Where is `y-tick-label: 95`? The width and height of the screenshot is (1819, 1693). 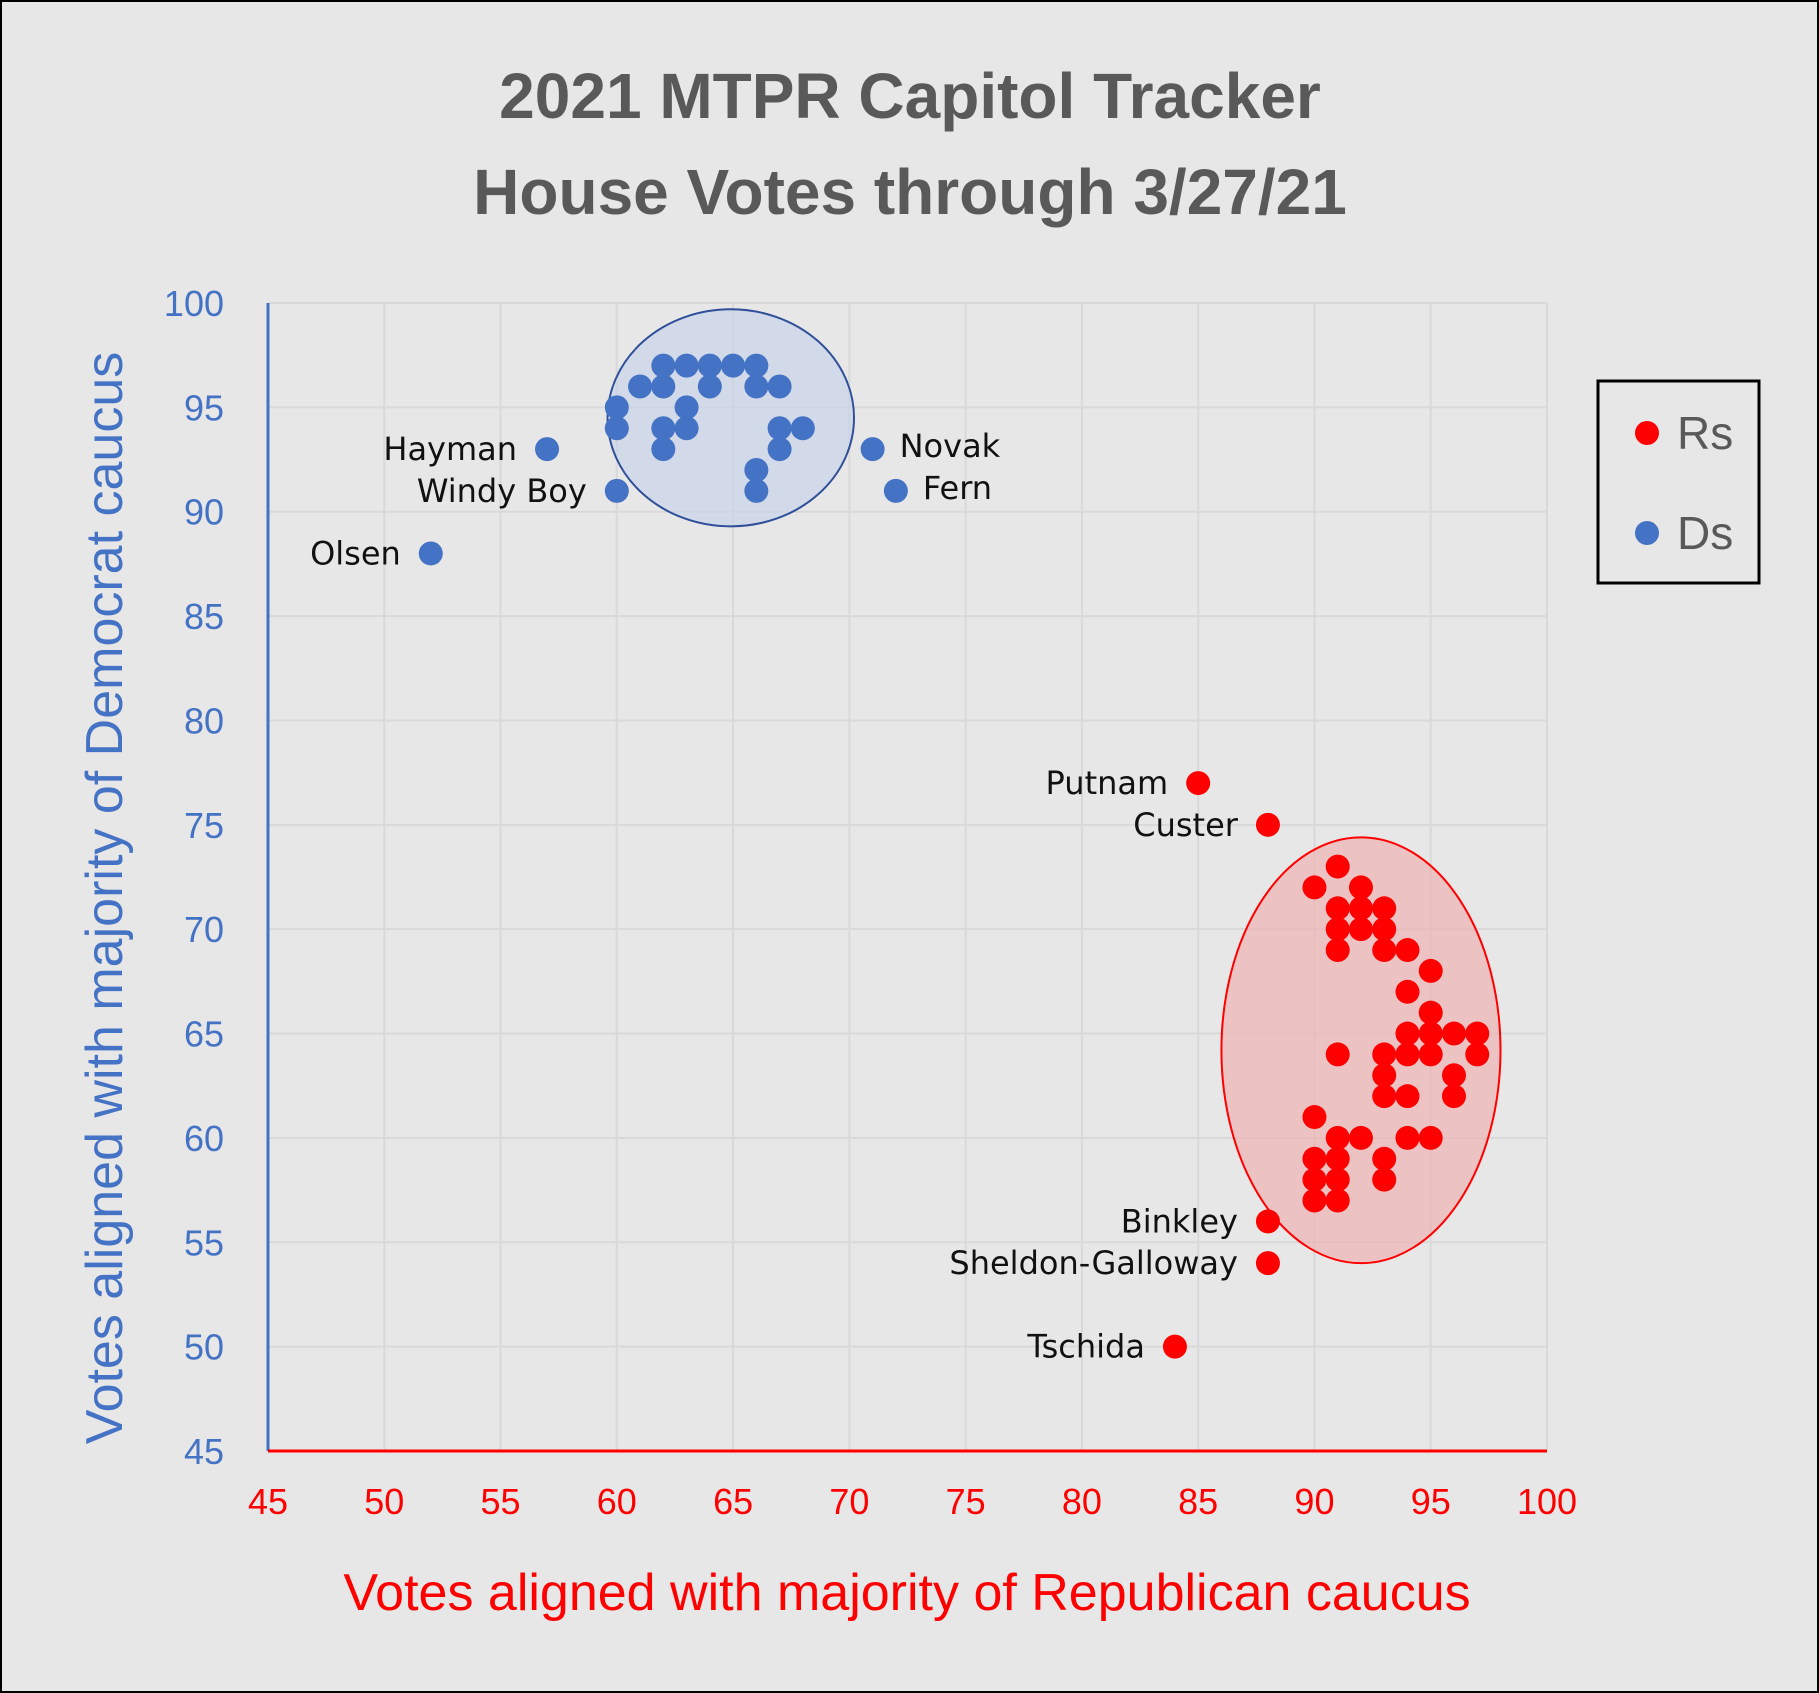 y-tick-label: 95 is located at coordinates (204, 407).